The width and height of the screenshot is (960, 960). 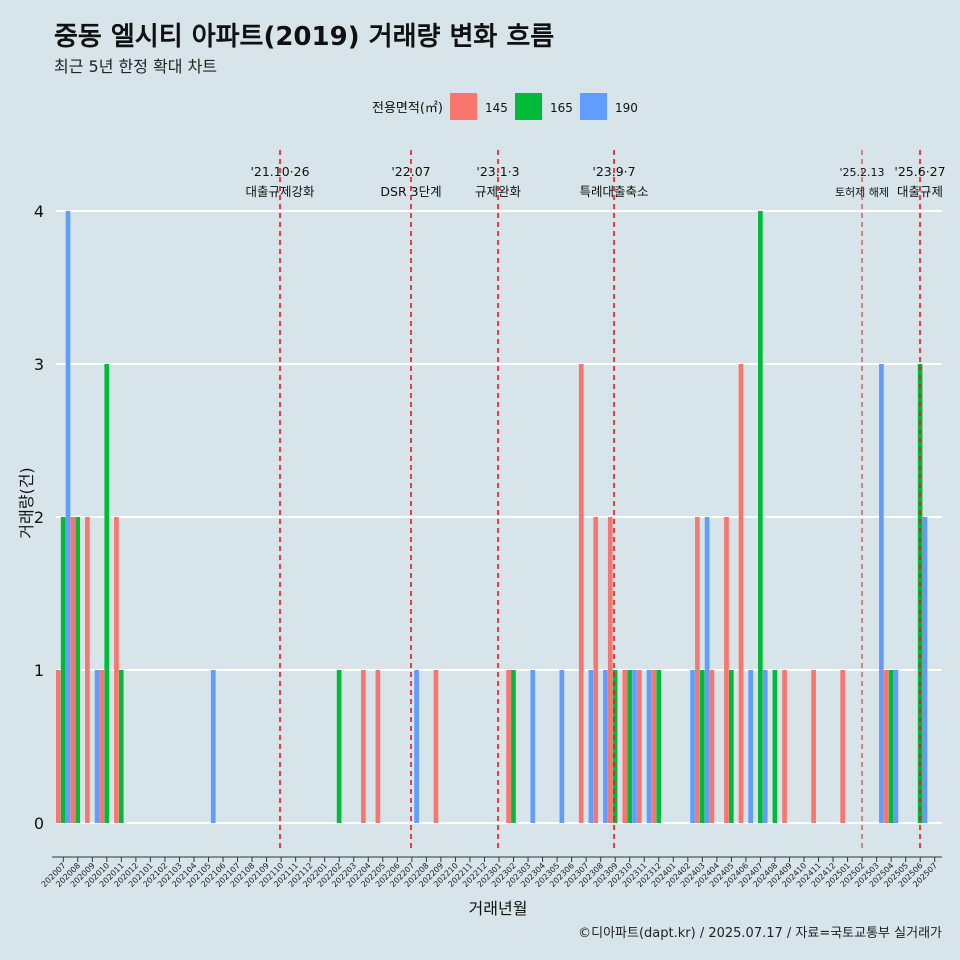 I want to click on legend-label: 190, so click(x=626, y=108).